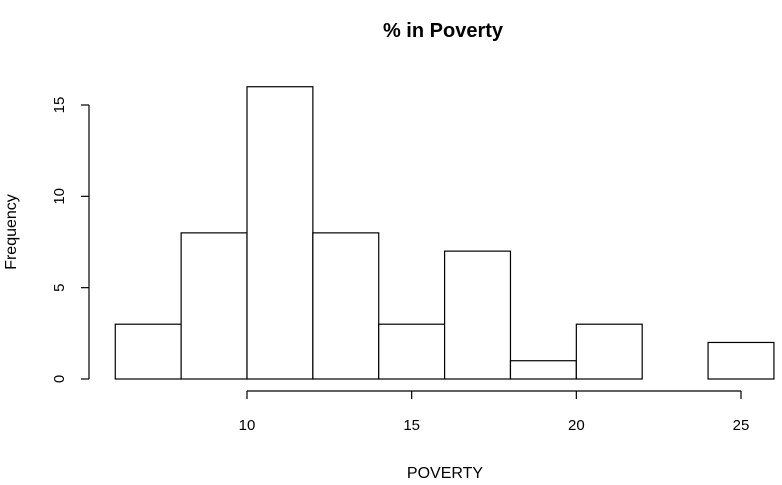 Image resolution: width=782 pixels, height=485 pixels. I want to click on x-axis: 10 15 20 25, so click(494, 412).